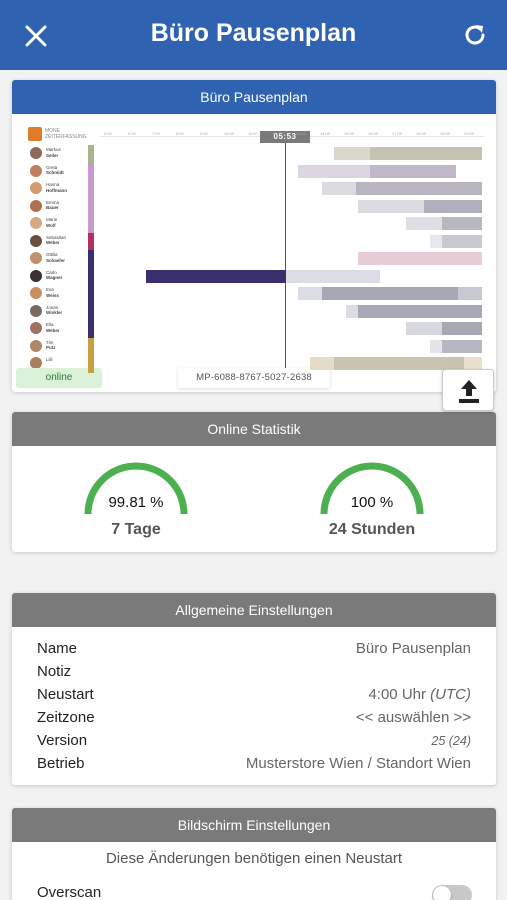 This screenshot has height=900, width=507. What do you see at coordinates (61, 763) in the screenshot?
I see `setting-label: Betrieb` at bounding box center [61, 763].